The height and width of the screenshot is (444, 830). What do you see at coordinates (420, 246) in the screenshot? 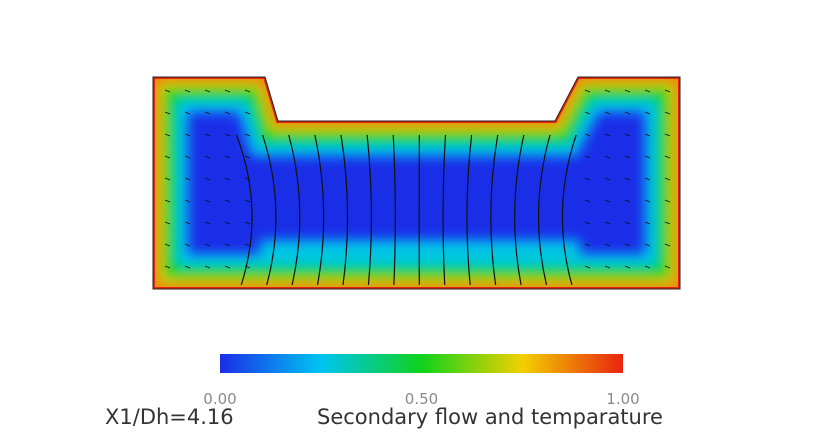
I see `field-band` at bounding box center [420, 246].